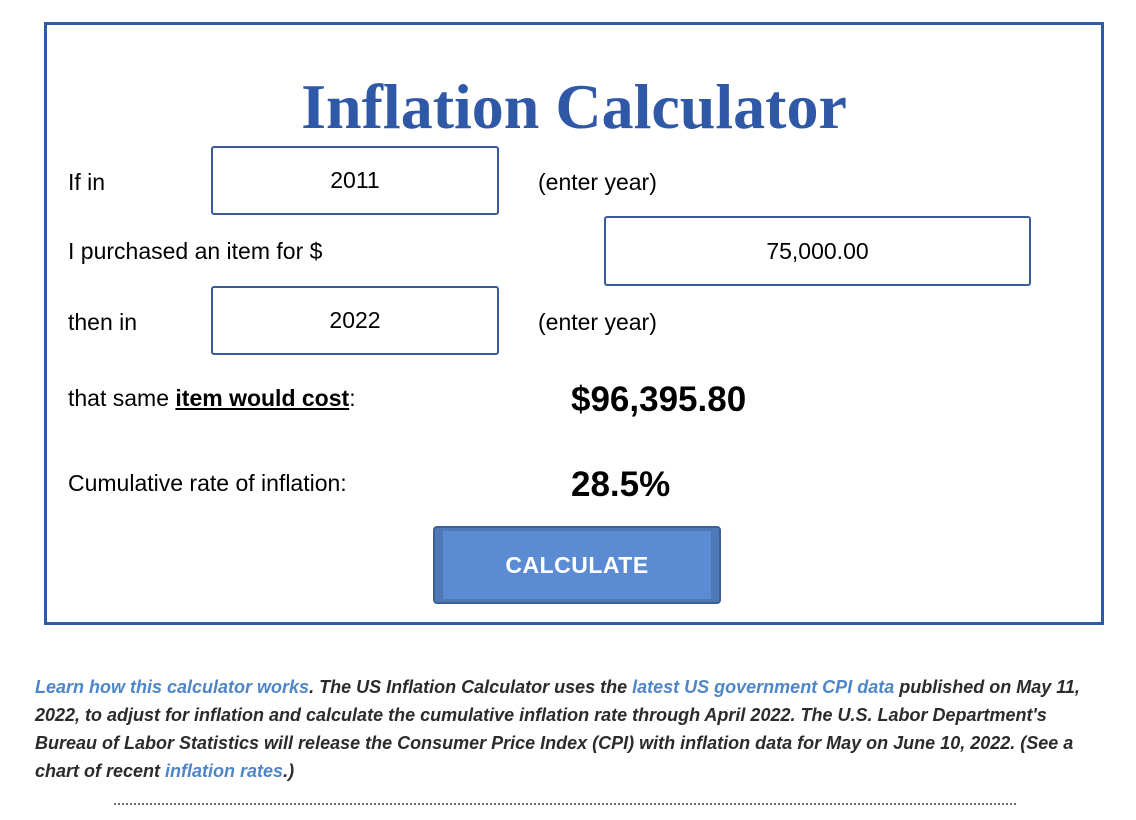 The image size is (1136, 820). I want to click on end-year-input, so click(355, 320).